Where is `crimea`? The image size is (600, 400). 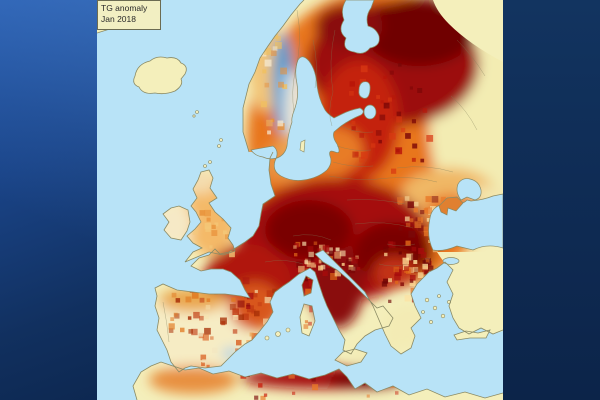
crimea is located at coordinates (451, 206).